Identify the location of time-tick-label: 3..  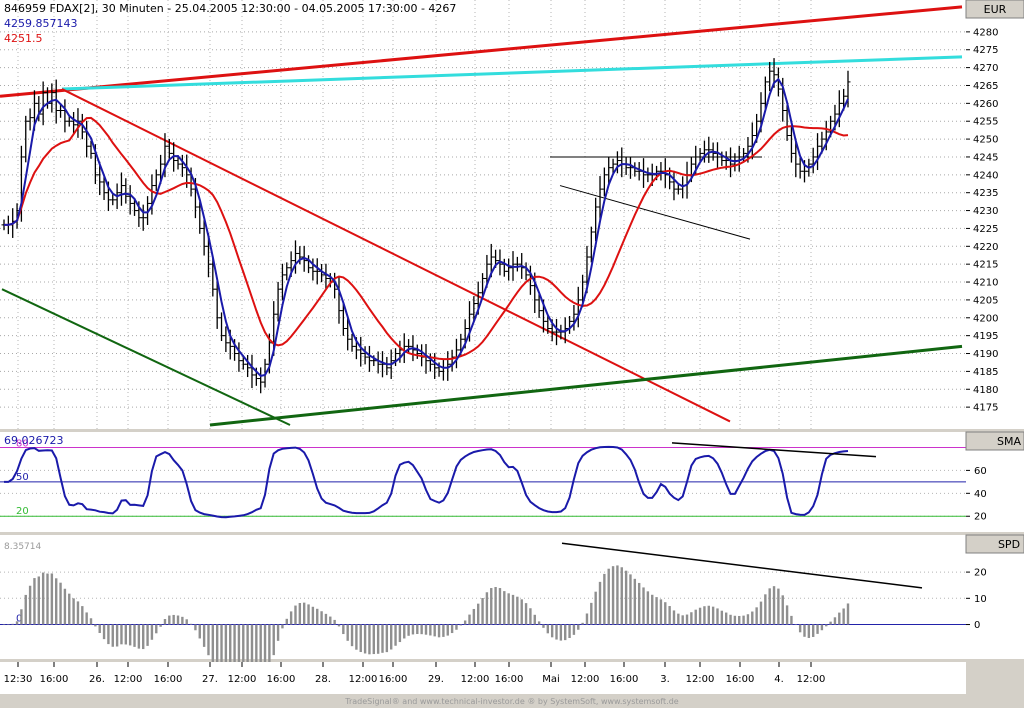
(665, 679).